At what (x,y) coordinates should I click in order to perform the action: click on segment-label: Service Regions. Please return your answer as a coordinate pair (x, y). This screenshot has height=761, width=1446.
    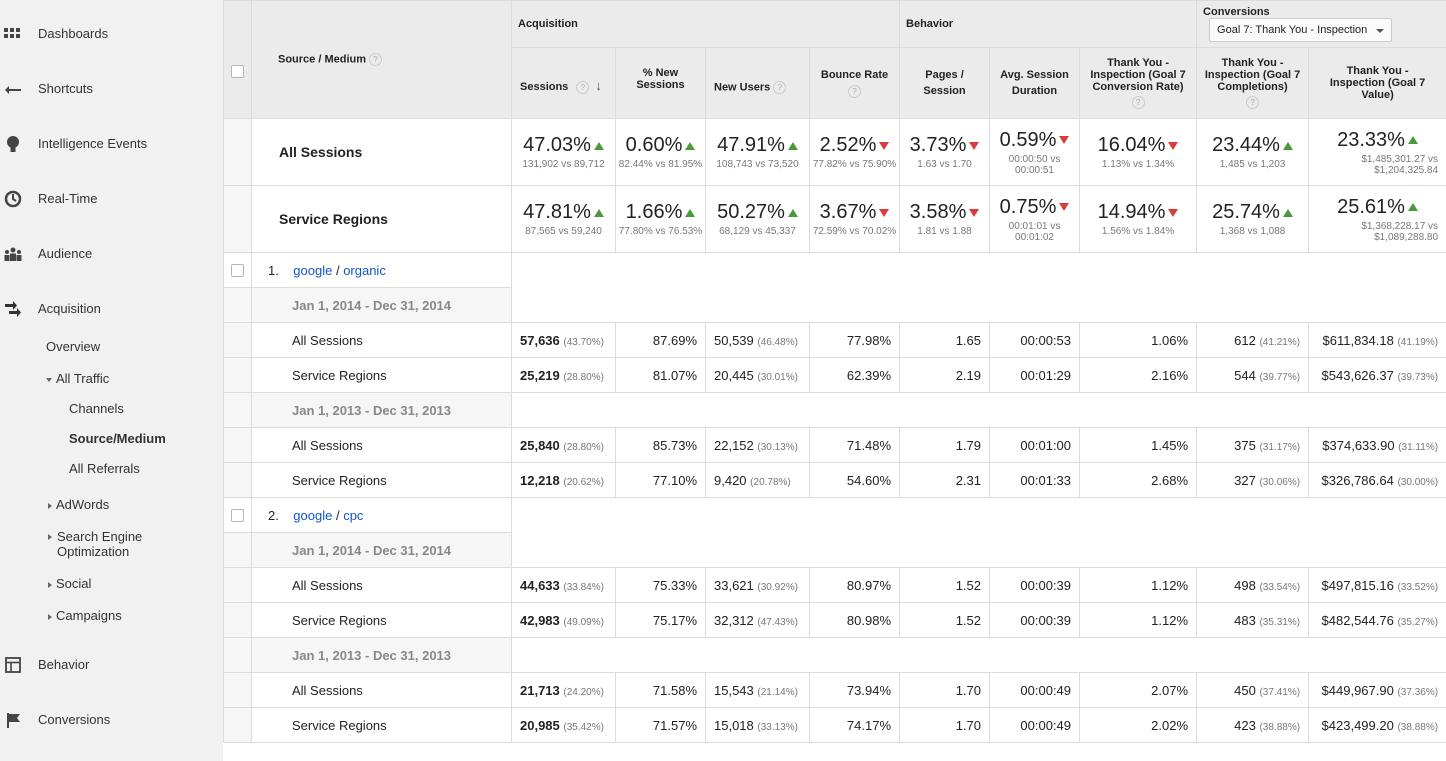
    Looking at the image, I should click on (381, 725).